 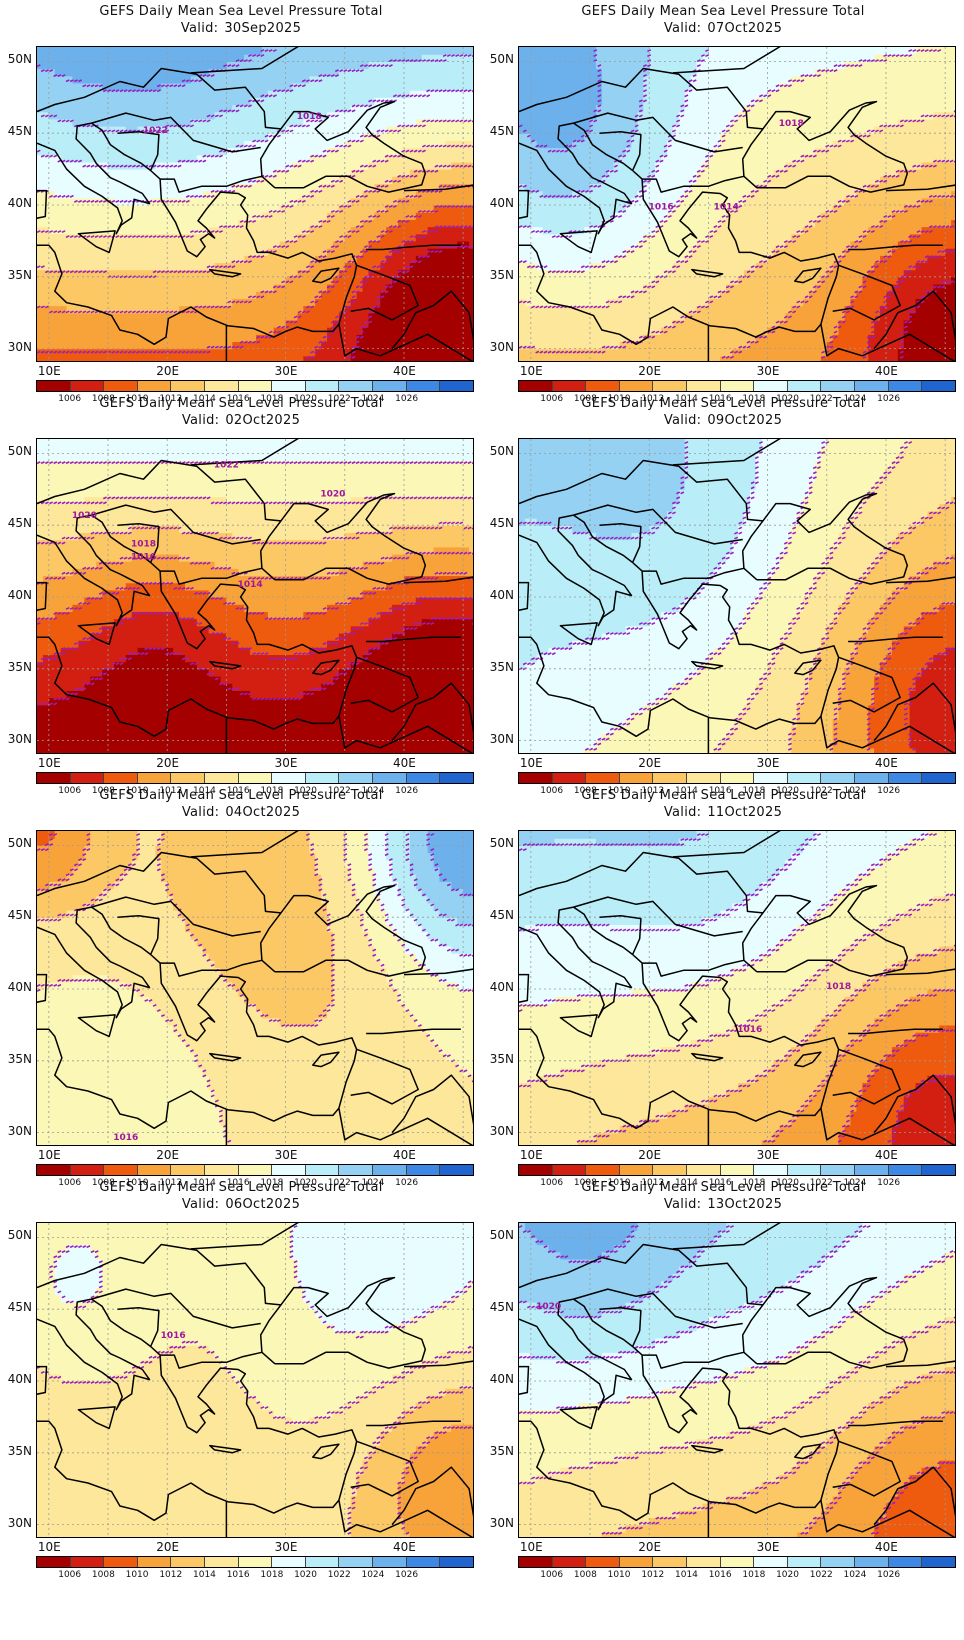 I want to click on colorbar-swatch, so click(x=188, y=386).